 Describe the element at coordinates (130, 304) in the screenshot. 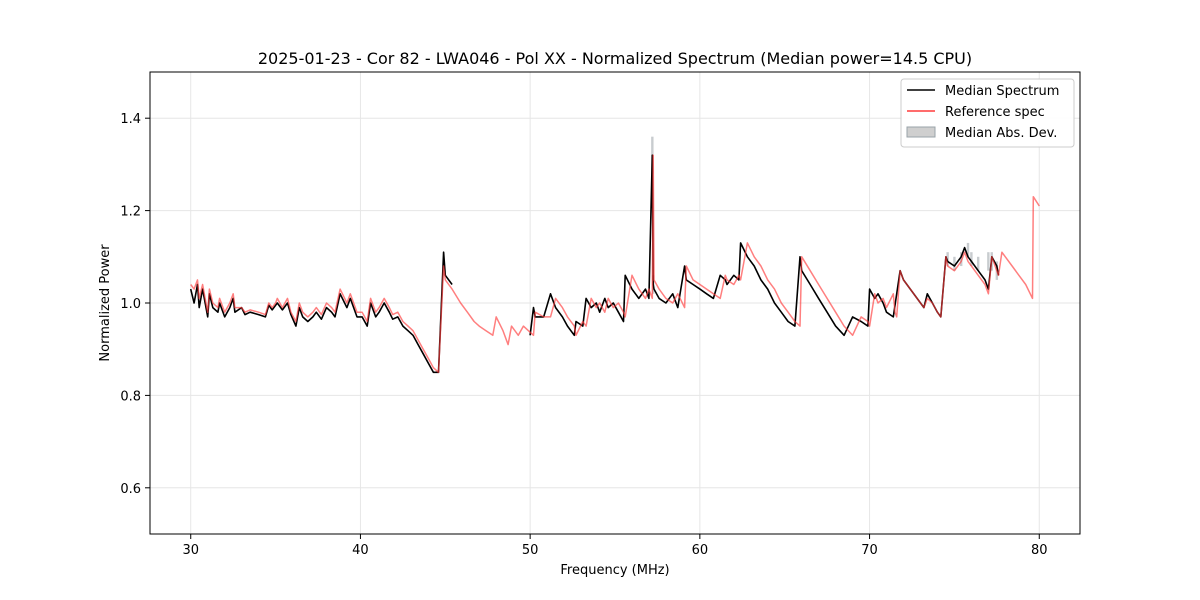

I see `y-tick-label: 1.0` at that location.